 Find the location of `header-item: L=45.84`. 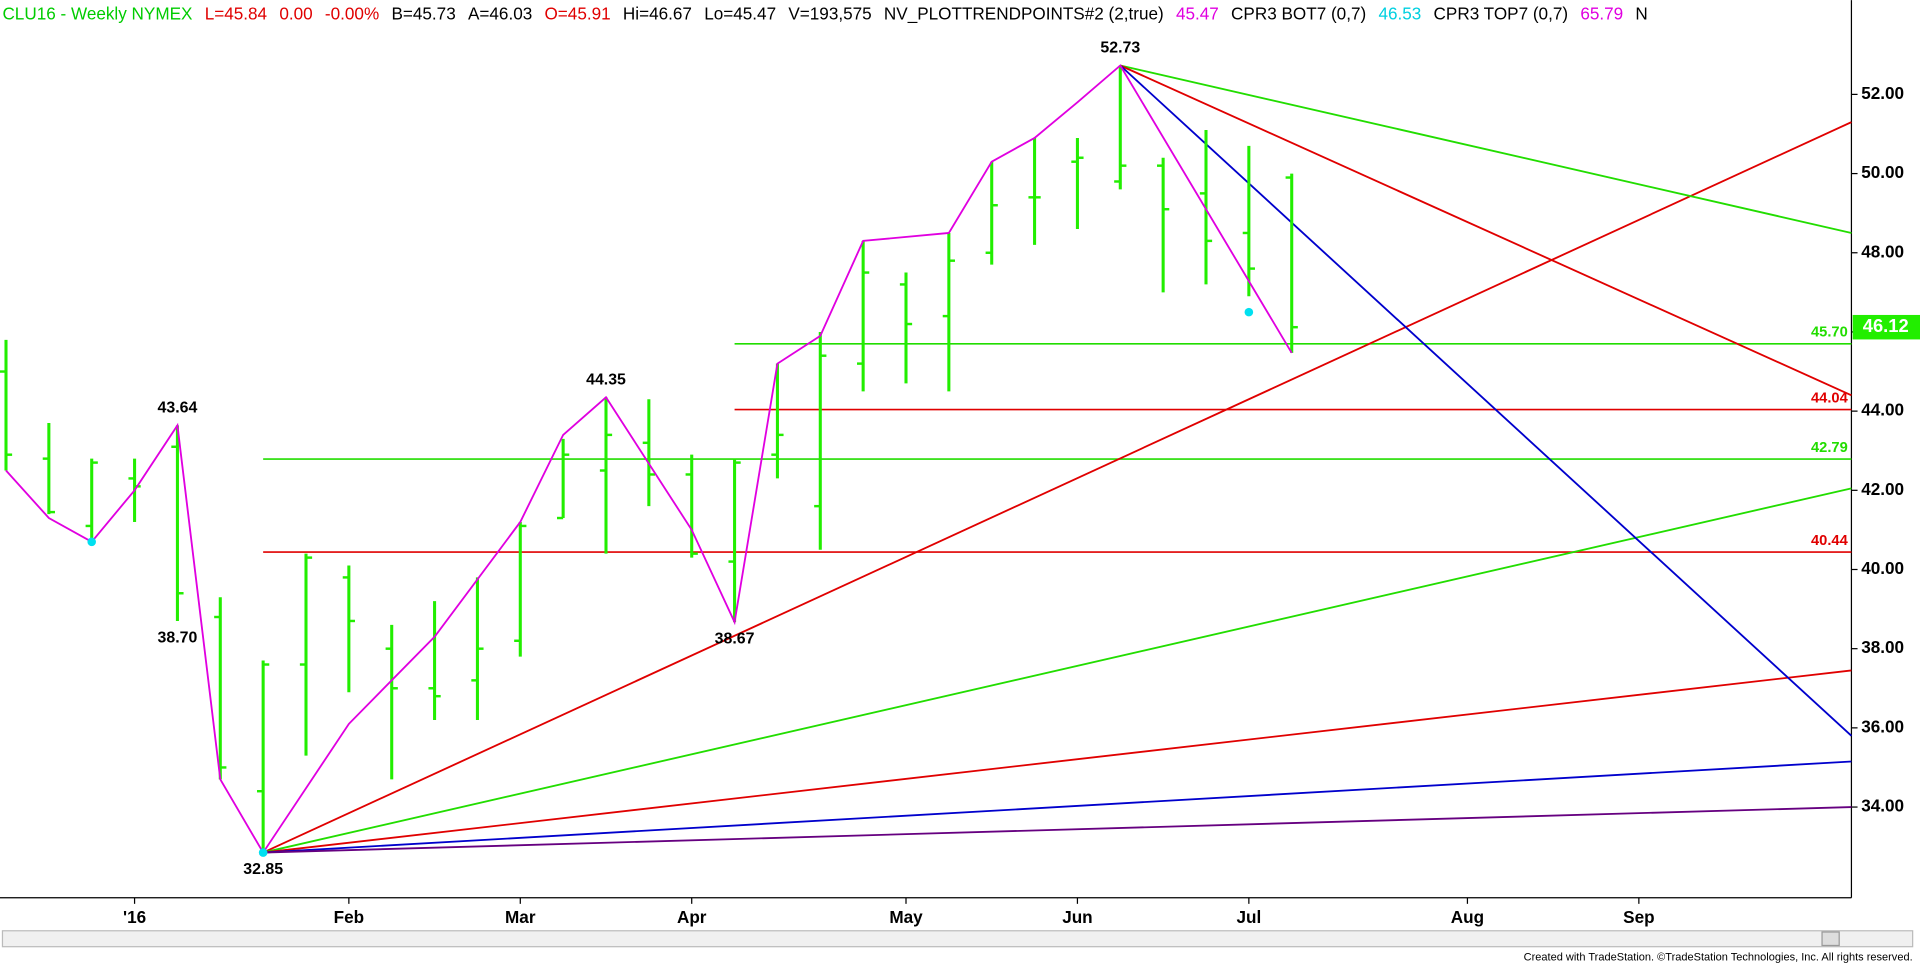

header-item: L=45.84 is located at coordinates (236, 13).